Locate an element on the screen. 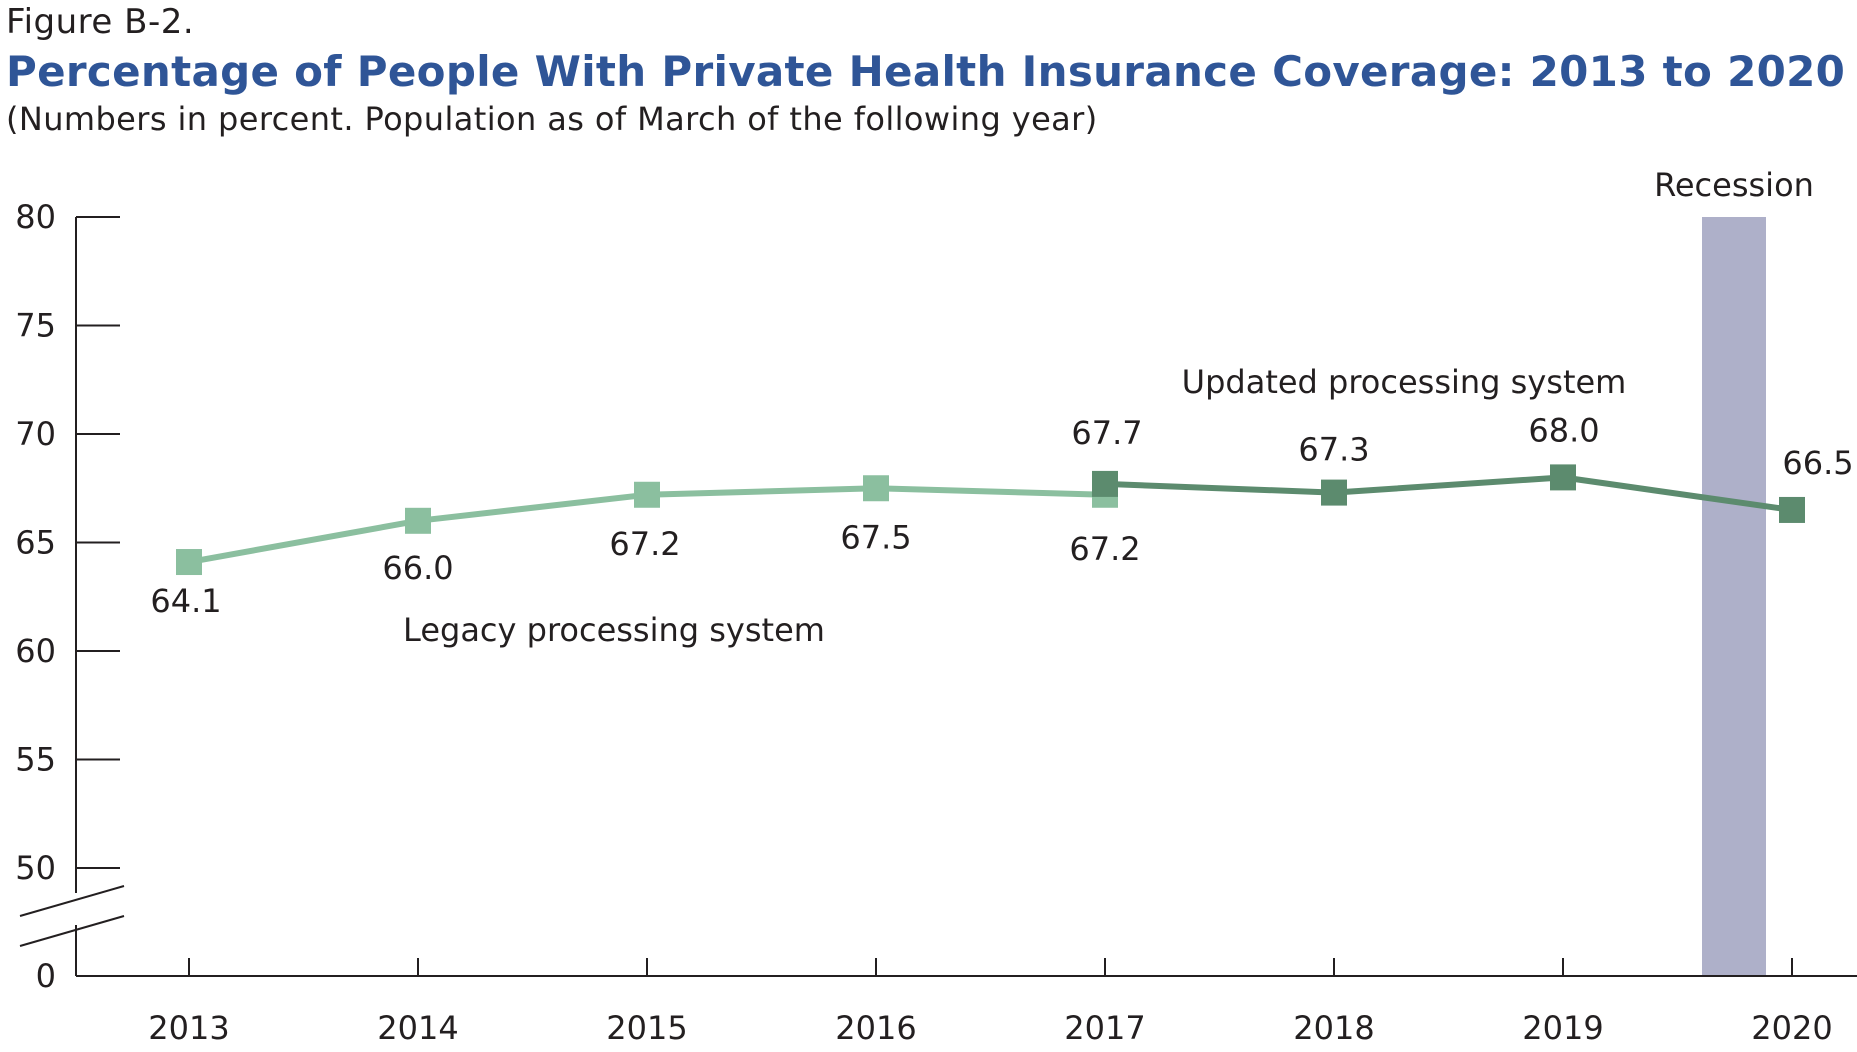 This screenshot has width=1857, height=1052. series-label-legacy: Legacy processing system is located at coordinates (614, 630).